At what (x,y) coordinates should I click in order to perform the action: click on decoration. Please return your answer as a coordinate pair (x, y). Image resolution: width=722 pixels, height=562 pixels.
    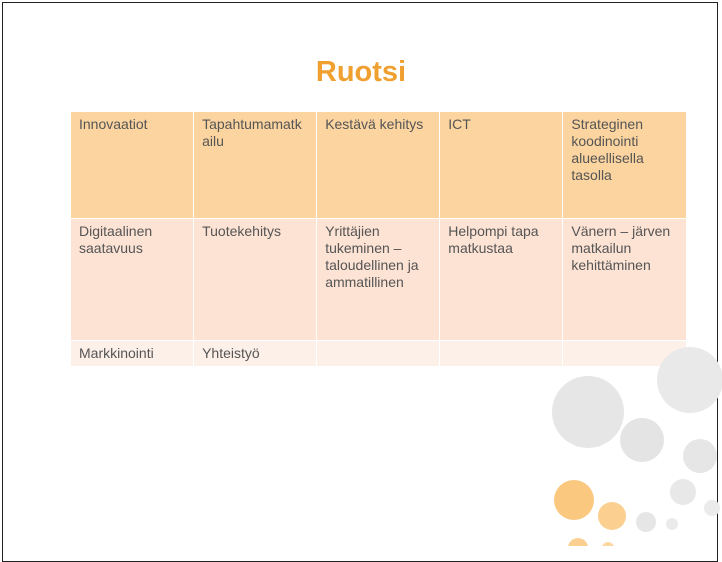
    Looking at the image, I should click on (637, 446).